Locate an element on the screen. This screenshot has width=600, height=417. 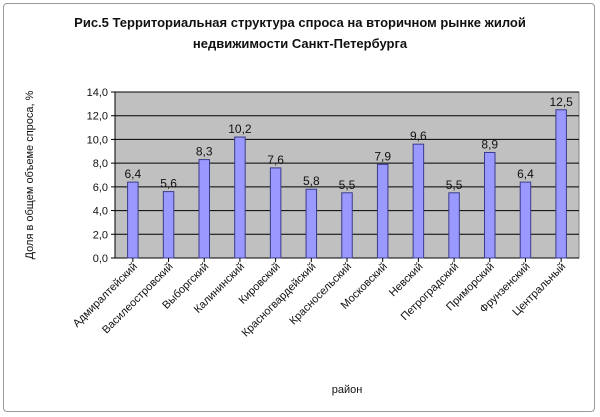
data-label: 8,3 is located at coordinates (204, 152).